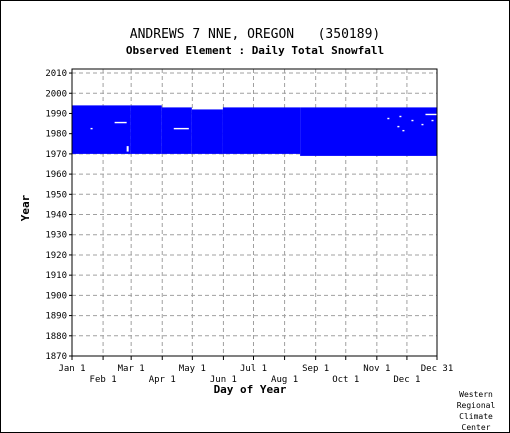 This screenshot has width=510, height=433. What do you see at coordinates (162, 380) in the screenshot?
I see `x-tick-label: Apr 1` at bounding box center [162, 380].